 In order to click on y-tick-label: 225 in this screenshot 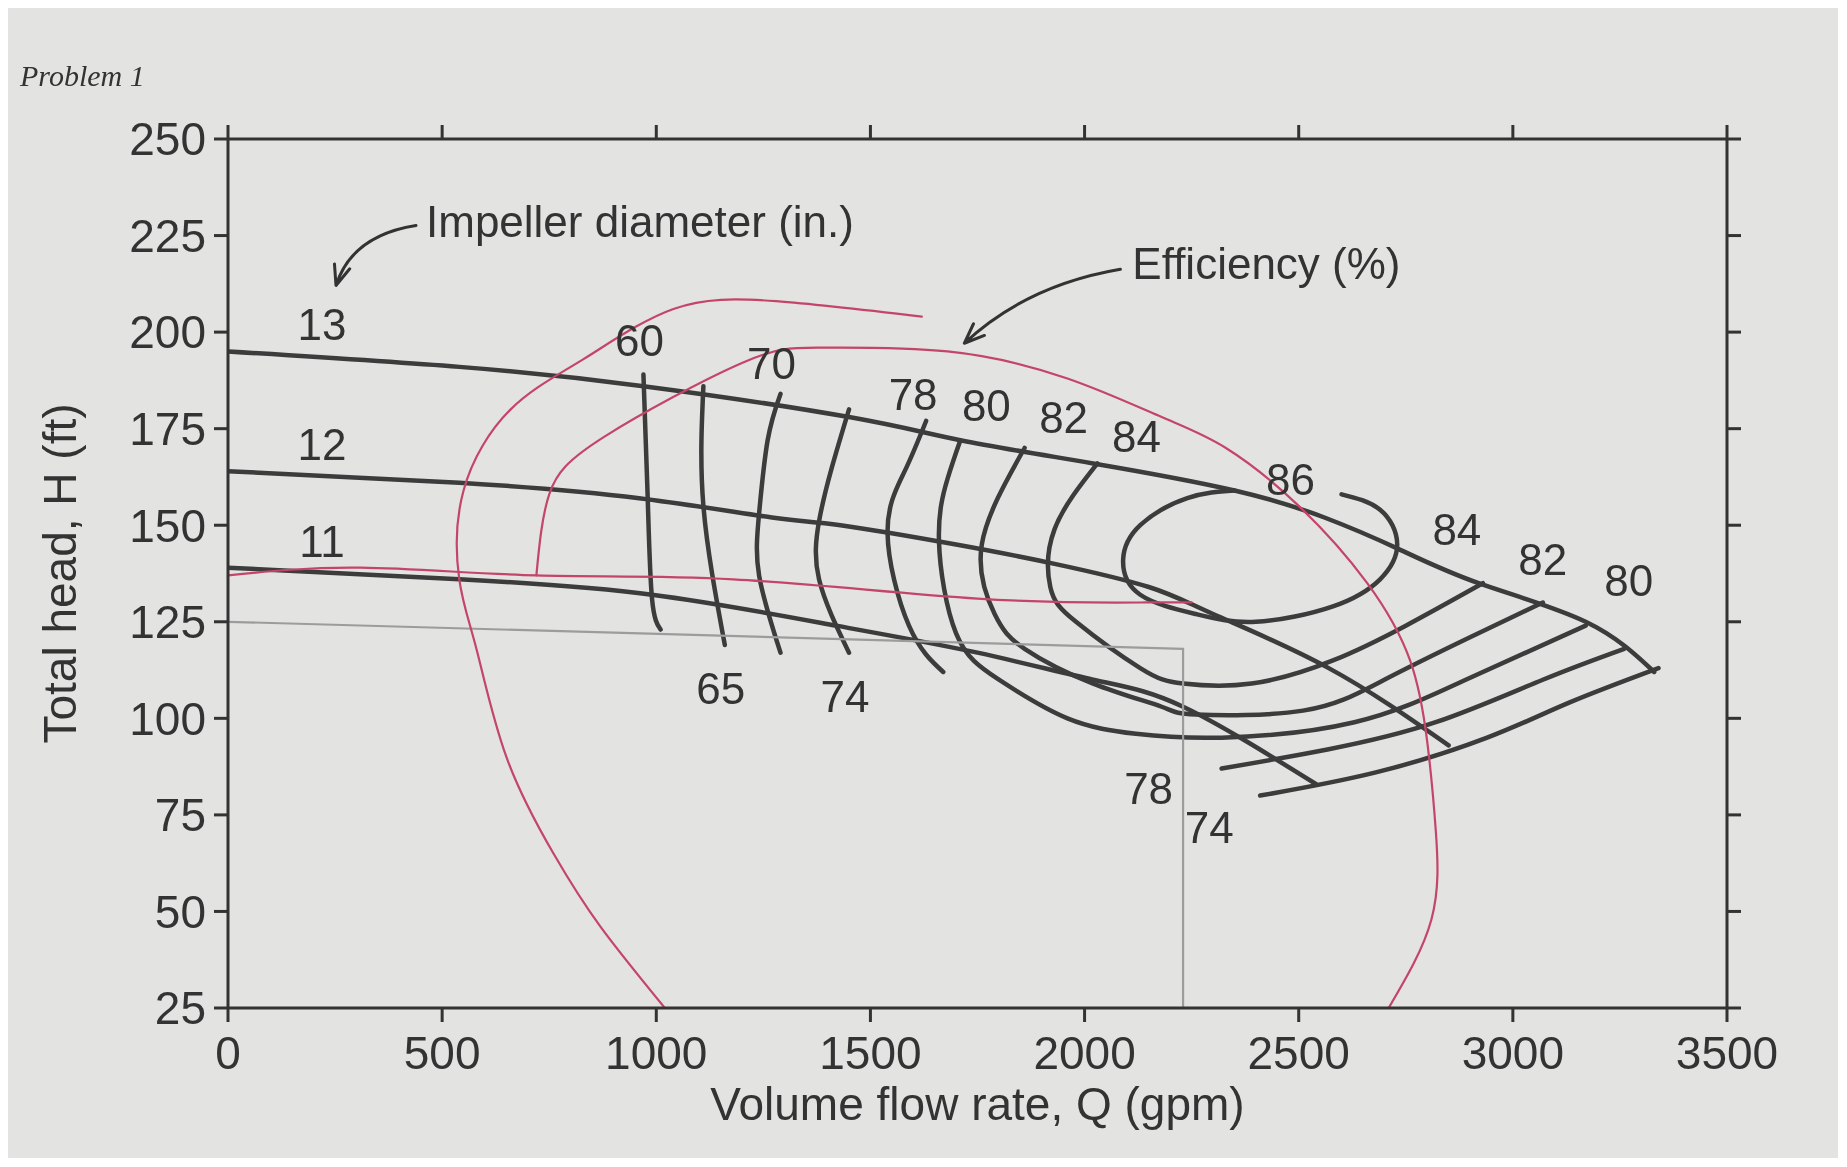, I will do `click(167, 235)`.